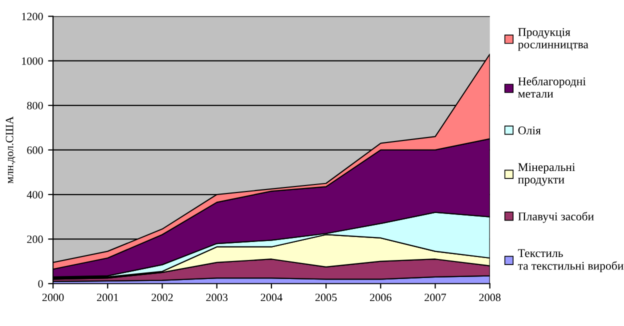 The image size is (624, 326). What do you see at coordinates (107, 298) in the screenshot?
I see `x-tick-label: 2001` at bounding box center [107, 298].